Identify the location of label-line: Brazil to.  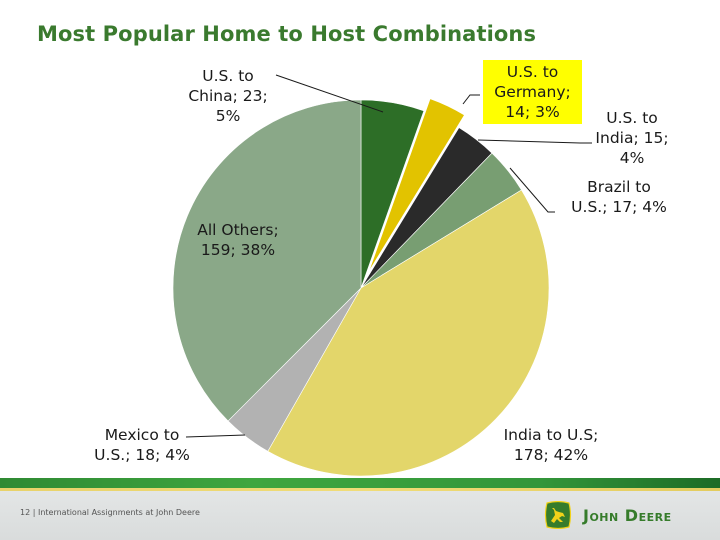
(619, 187).